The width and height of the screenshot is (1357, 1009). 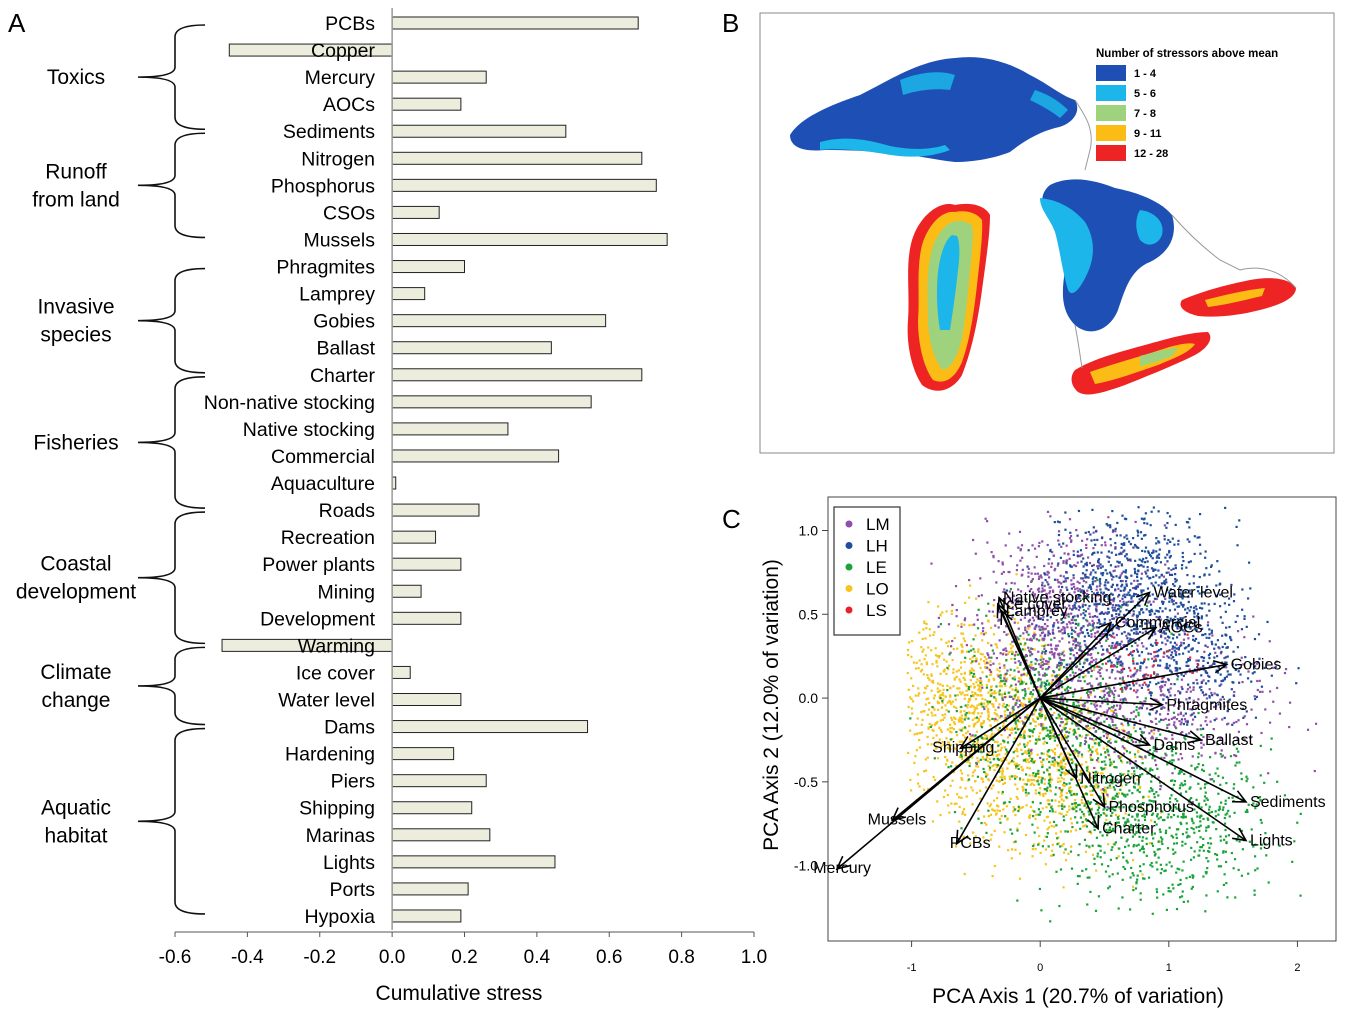 What do you see at coordinates (319, 957) in the screenshot?
I see `x-tick-label: -0.2` at bounding box center [319, 957].